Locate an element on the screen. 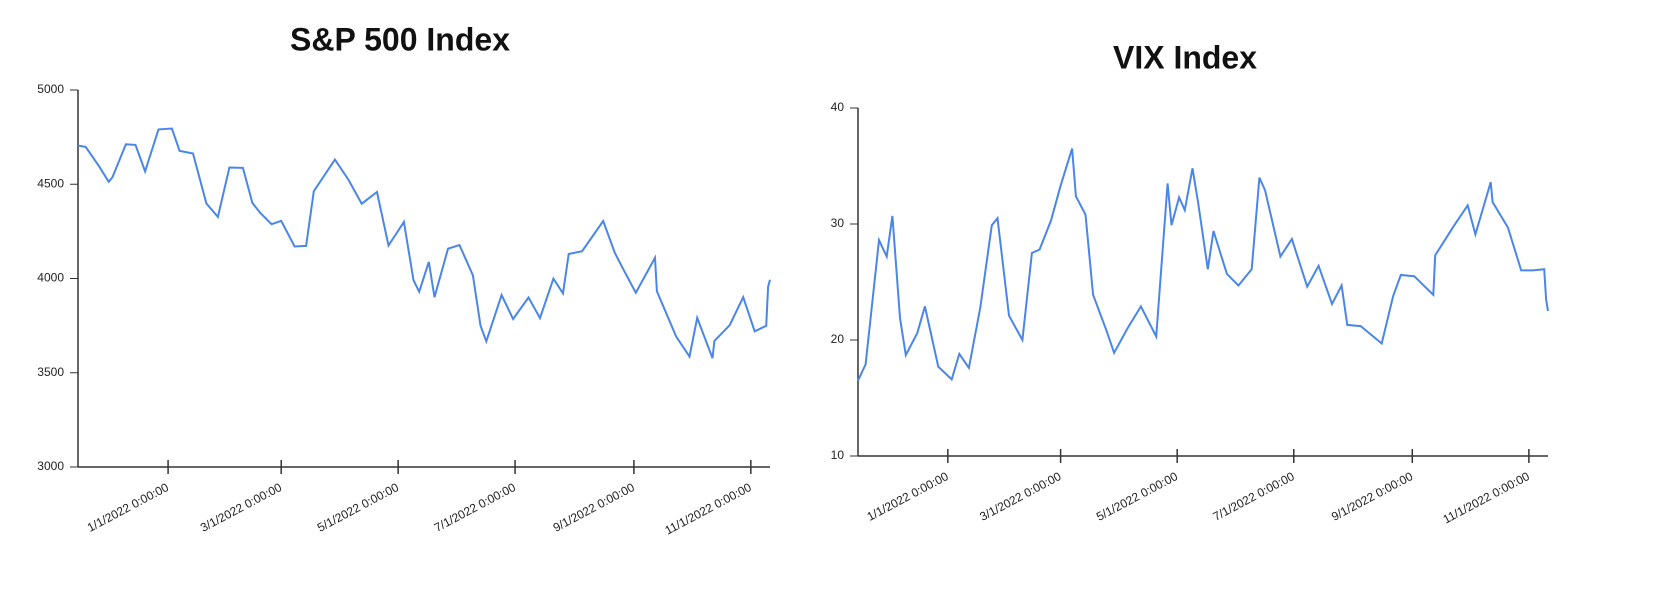 This screenshot has width=1664, height=603. y-tick-label: 4000 is located at coordinates (50, 278).